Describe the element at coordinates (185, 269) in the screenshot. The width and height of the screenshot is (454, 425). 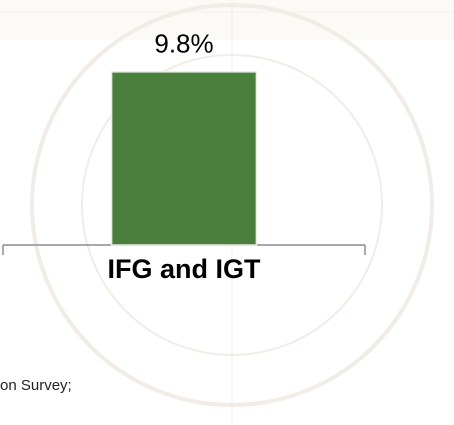
I see `x-tick-label: IFG and IGT` at that location.